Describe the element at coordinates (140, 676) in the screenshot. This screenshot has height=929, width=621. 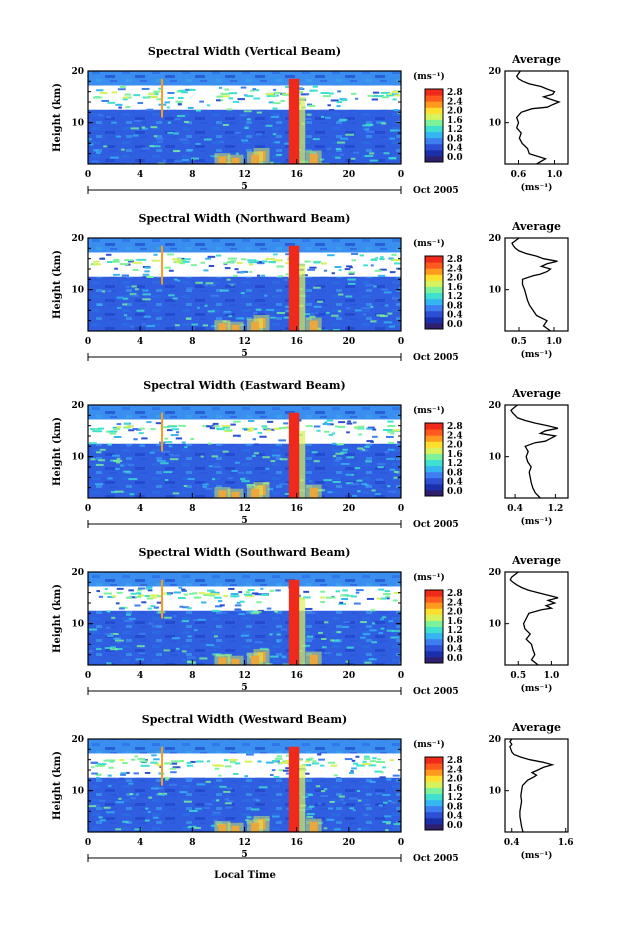
I see `x-tick-label: 4` at that location.